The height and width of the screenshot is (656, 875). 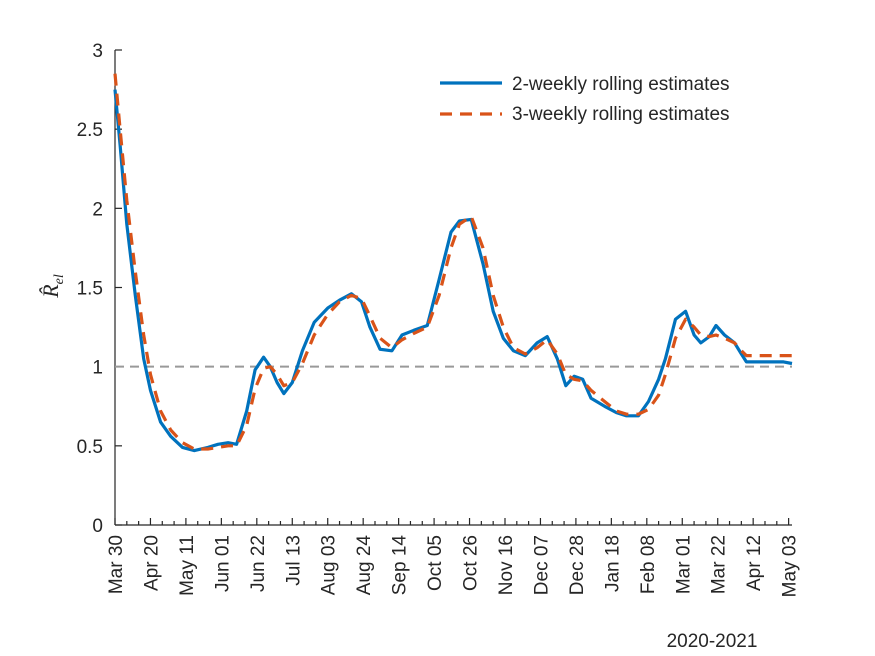 I want to click on x-axis-label: 2020-2021, so click(x=712, y=641).